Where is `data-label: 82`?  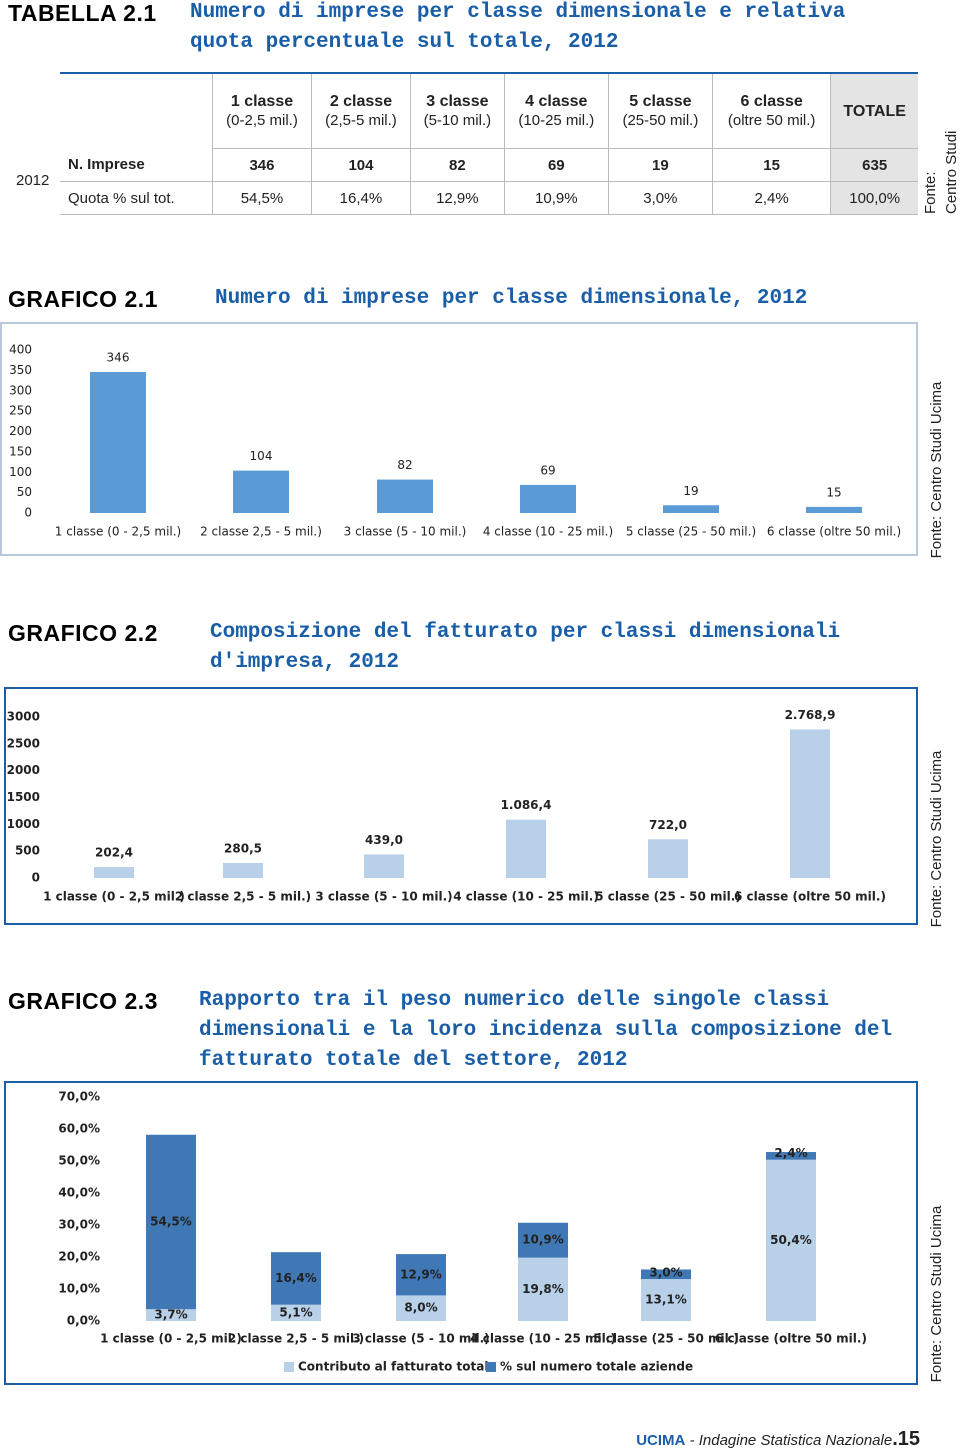
data-label: 82 is located at coordinates (404, 465).